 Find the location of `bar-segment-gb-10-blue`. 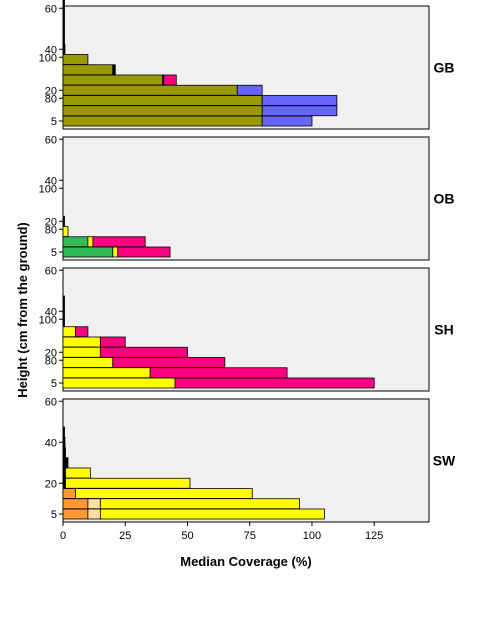

bar-segment-gb-10-blue is located at coordinates (299, 111).